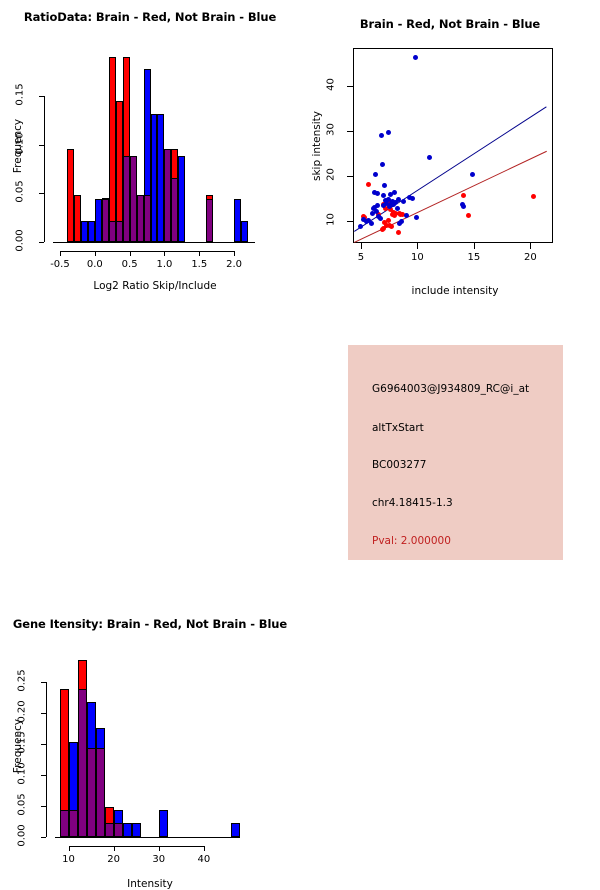 The width and height of the screenshot is (600, 890). I want to click on x-axis-tick-label: 15, so click(474, 257).